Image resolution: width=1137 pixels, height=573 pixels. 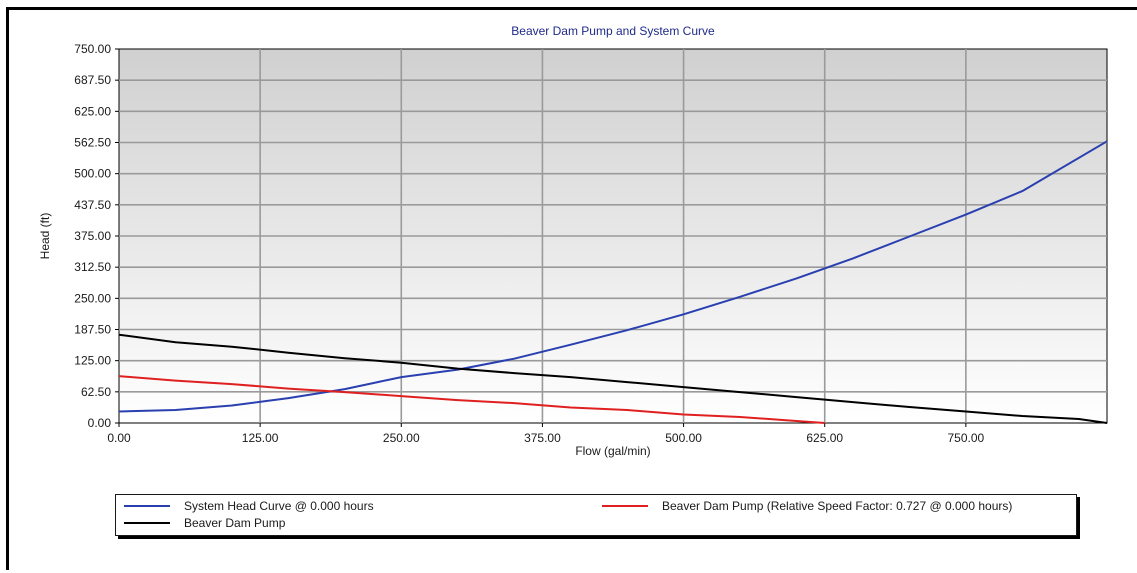 I want to click on y-tick-label: 312.50, so click(x=92, y=267).